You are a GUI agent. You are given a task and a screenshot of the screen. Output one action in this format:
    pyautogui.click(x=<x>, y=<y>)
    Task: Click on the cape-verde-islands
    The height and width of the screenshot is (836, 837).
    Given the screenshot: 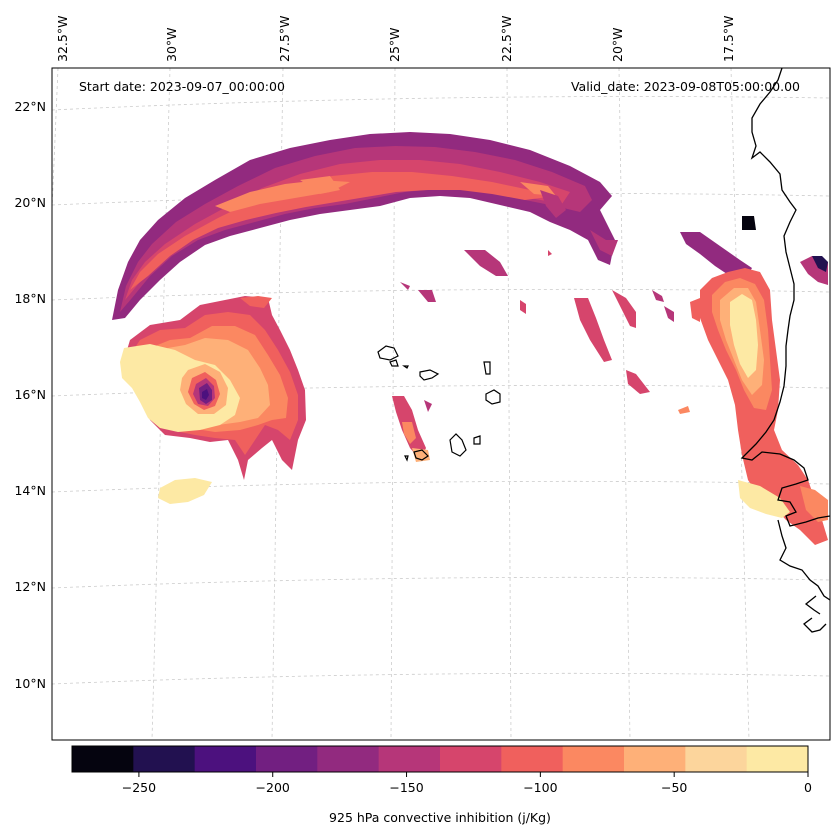 What is the action you would take?
    pyautogui.click(x=439, y=403)
    